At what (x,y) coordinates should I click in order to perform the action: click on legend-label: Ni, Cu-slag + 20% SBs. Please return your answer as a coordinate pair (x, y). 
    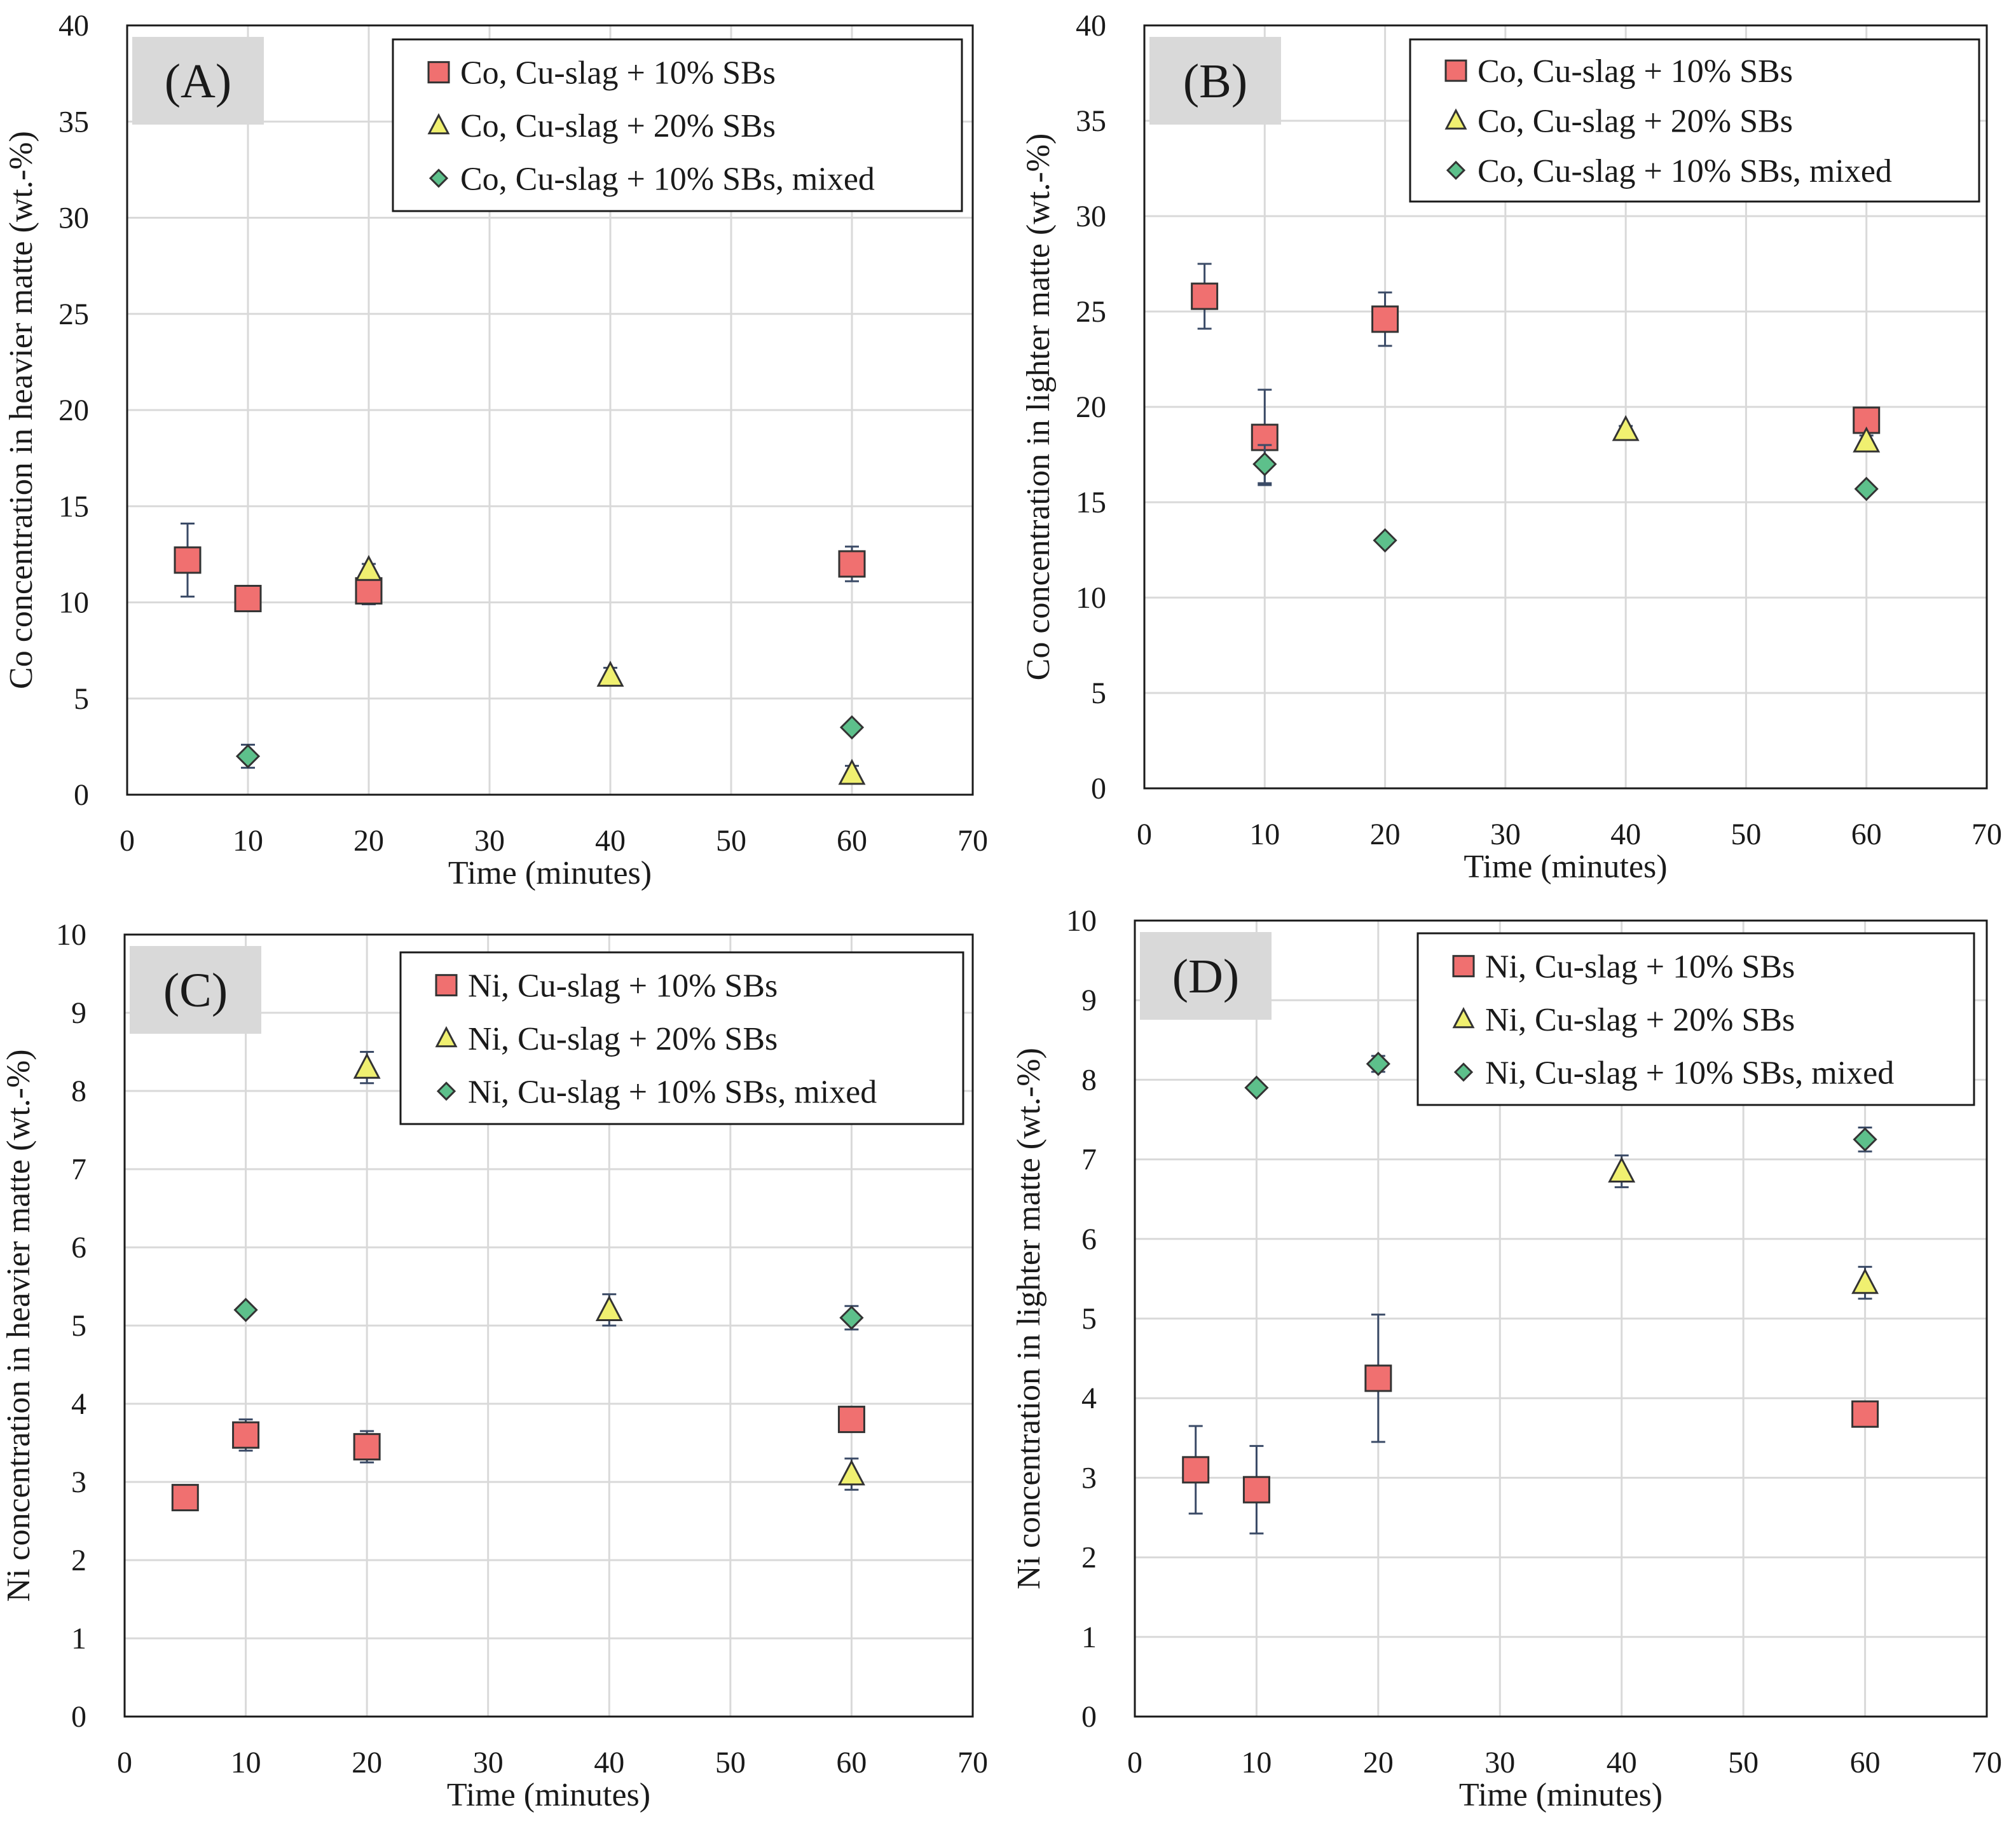
    Looking at the image, I should click on (623, 1039).